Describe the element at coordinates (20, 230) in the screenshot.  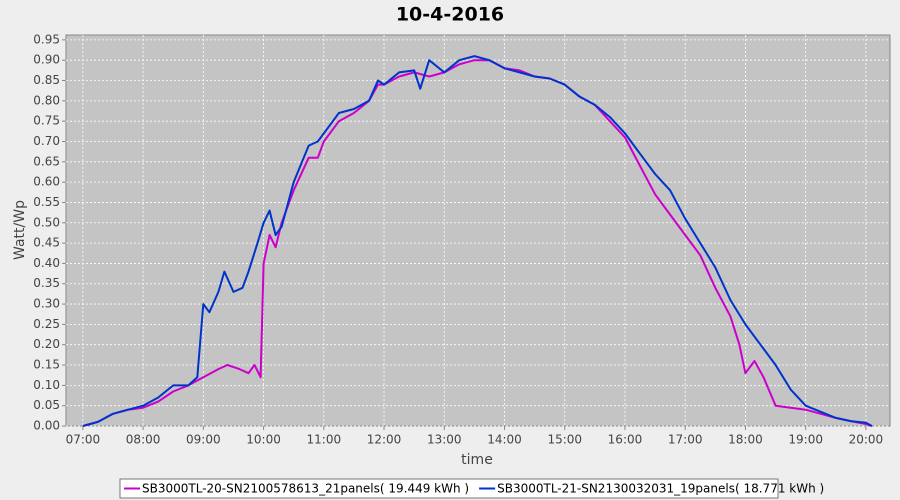
I see `y-axis-label: Watt/Wp` at that location.